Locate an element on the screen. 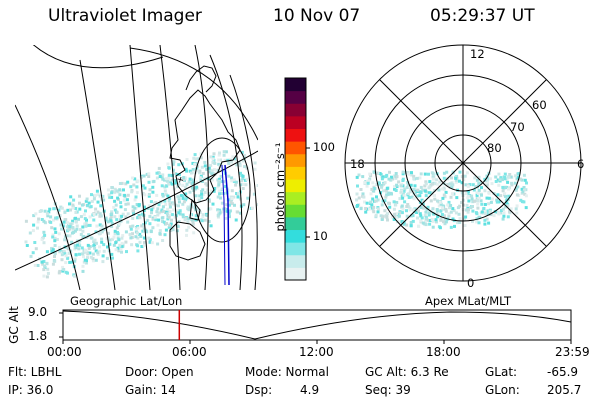 The image size is (600, 400). polar-label-18: 18 is located at coordinates (357, 164).